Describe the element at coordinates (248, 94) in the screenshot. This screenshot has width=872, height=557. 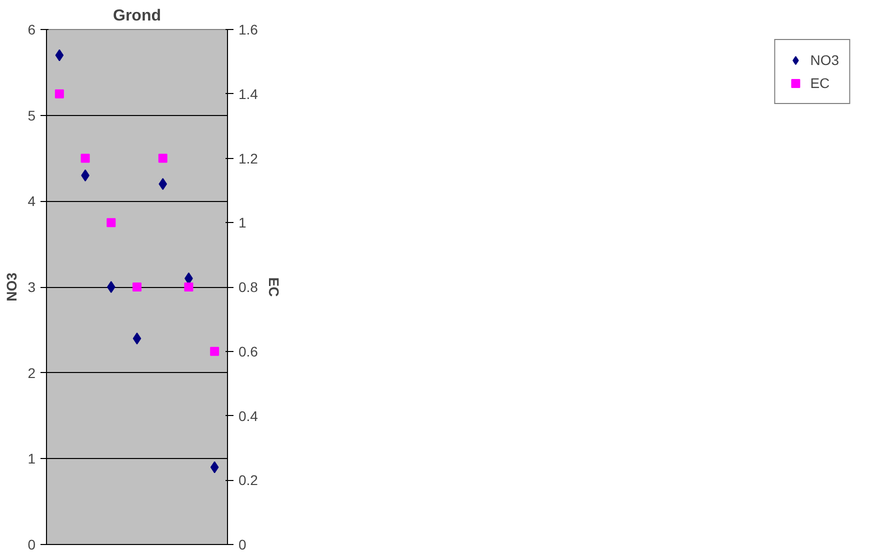
I see `y2-tick-label: 1.4` at that location.